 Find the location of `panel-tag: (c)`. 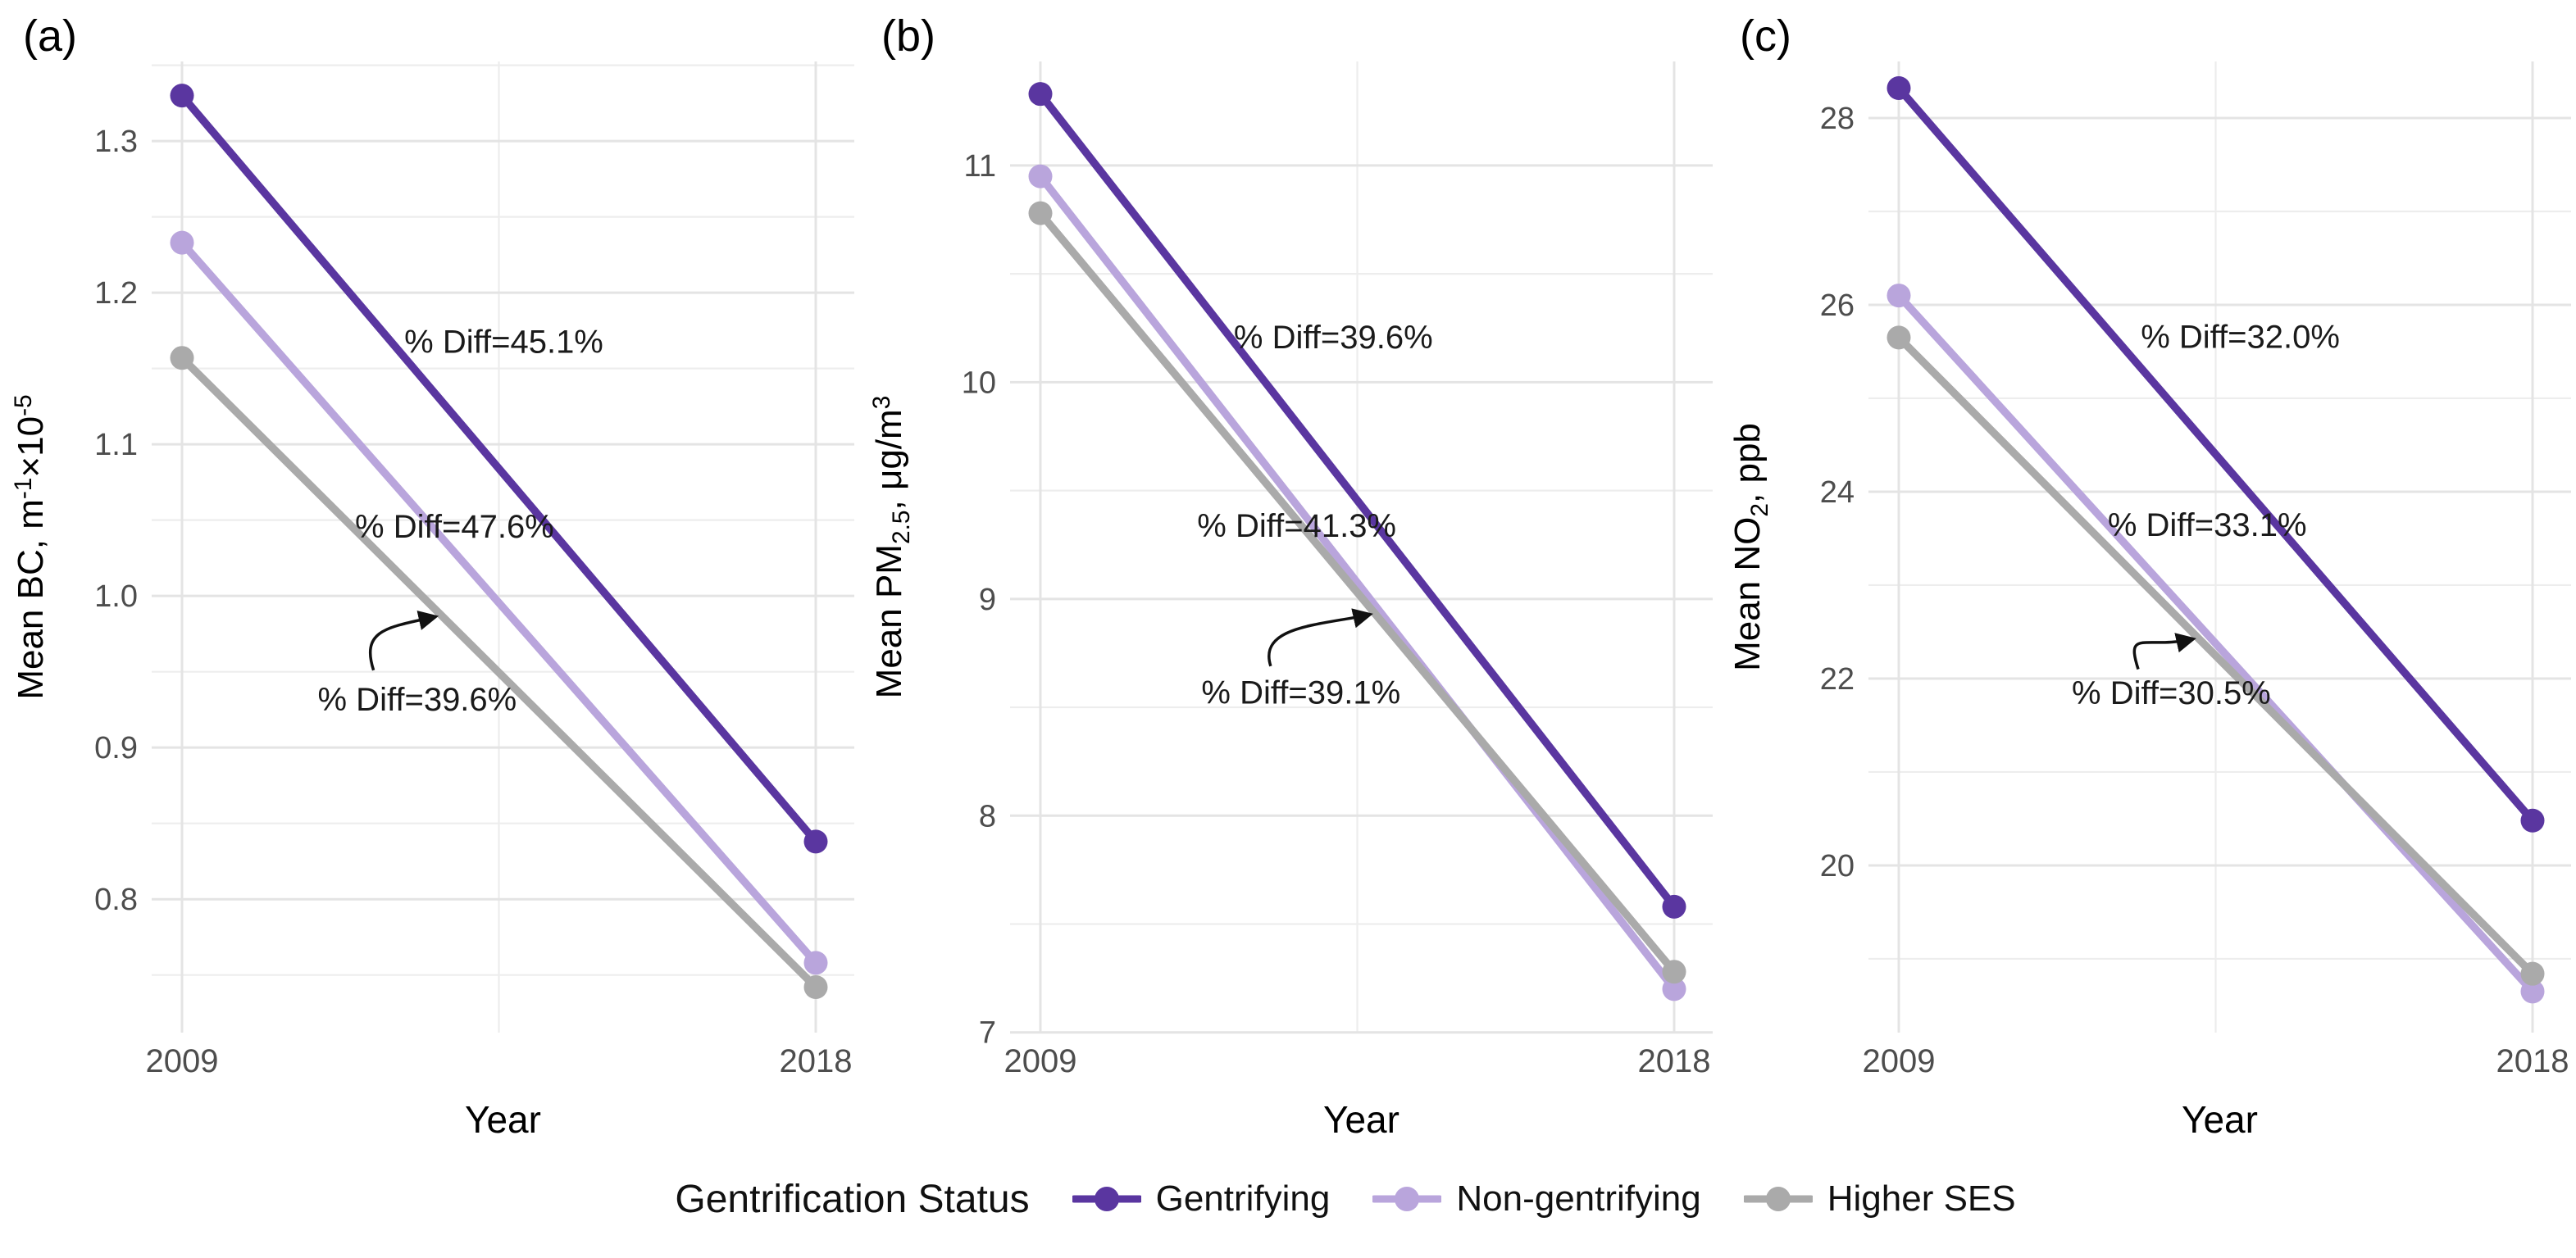

panel-tag: (c) is located at coordinates (1766, 36).